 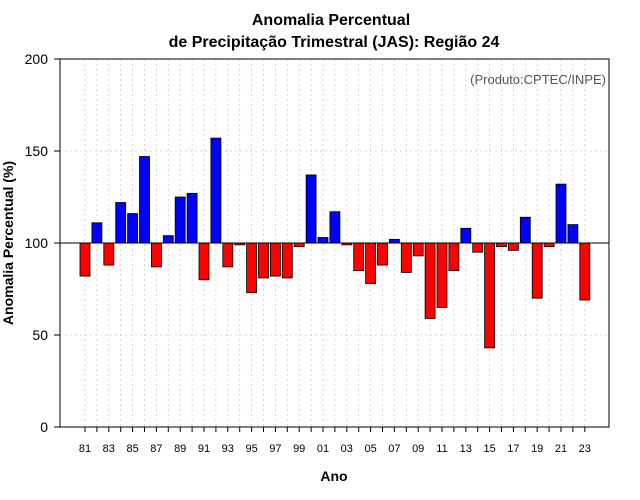 I want to click on x-tick-label-03: 03, so click(x=347, y=449).